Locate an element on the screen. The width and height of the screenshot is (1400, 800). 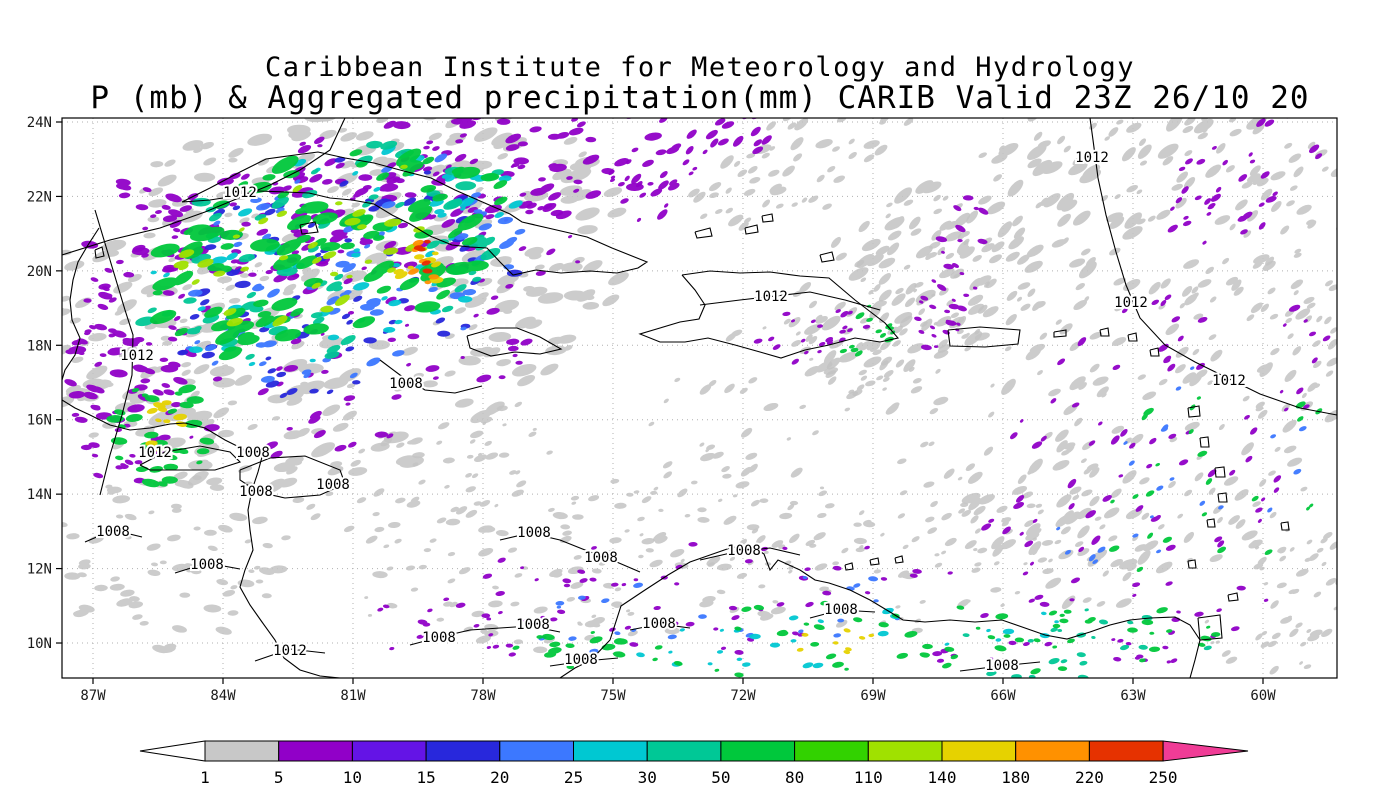
lat-axis-label: 22N is located at coordinates (39, 197).